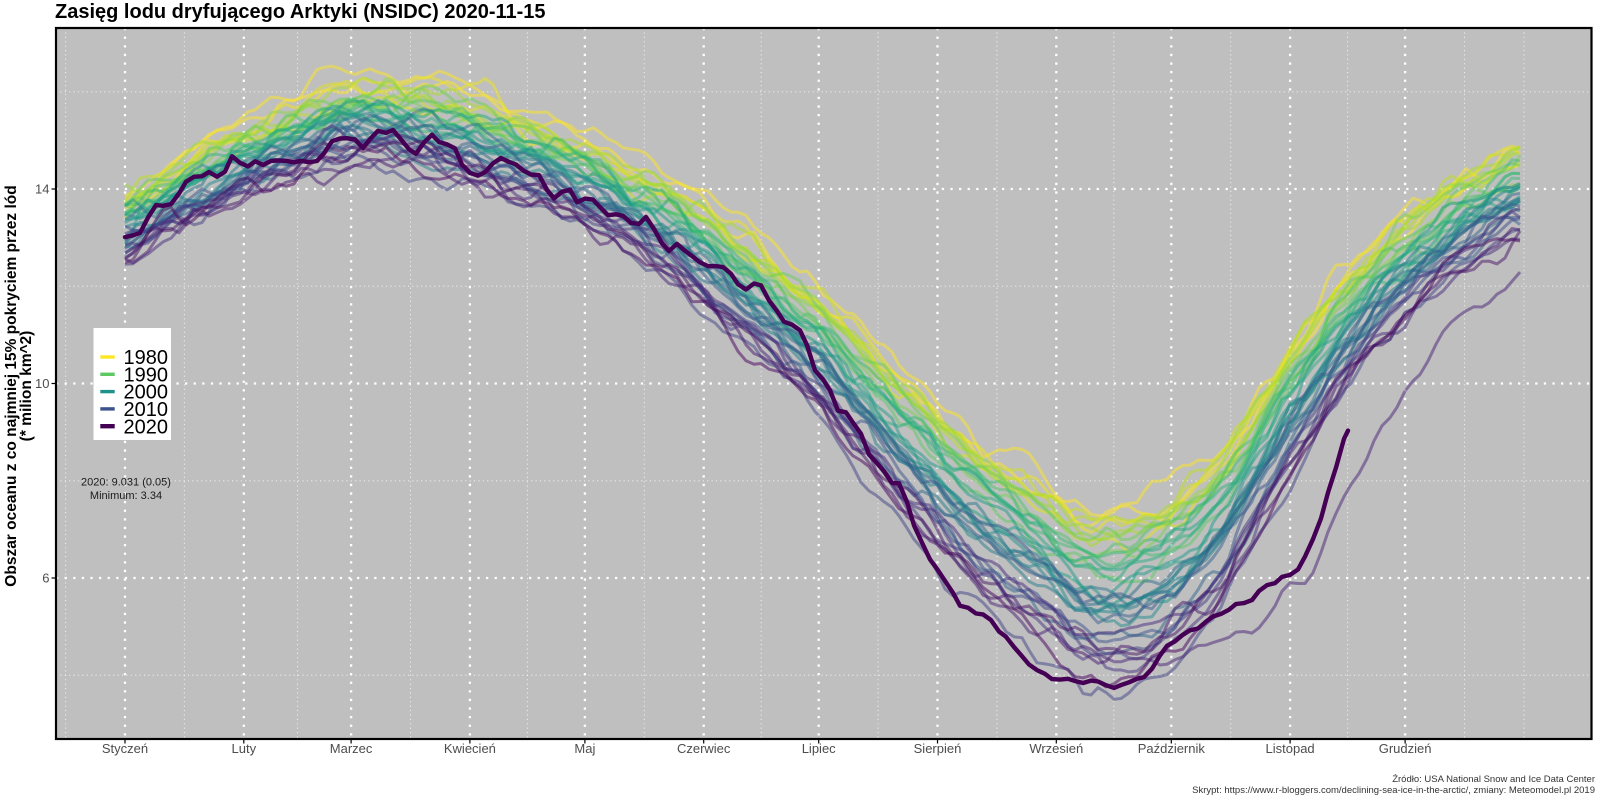  What do you see at coordinates (26, 386) in the screenshot?
I see `svg-text: (* milion km^2)` at bounding box center [26, 386].